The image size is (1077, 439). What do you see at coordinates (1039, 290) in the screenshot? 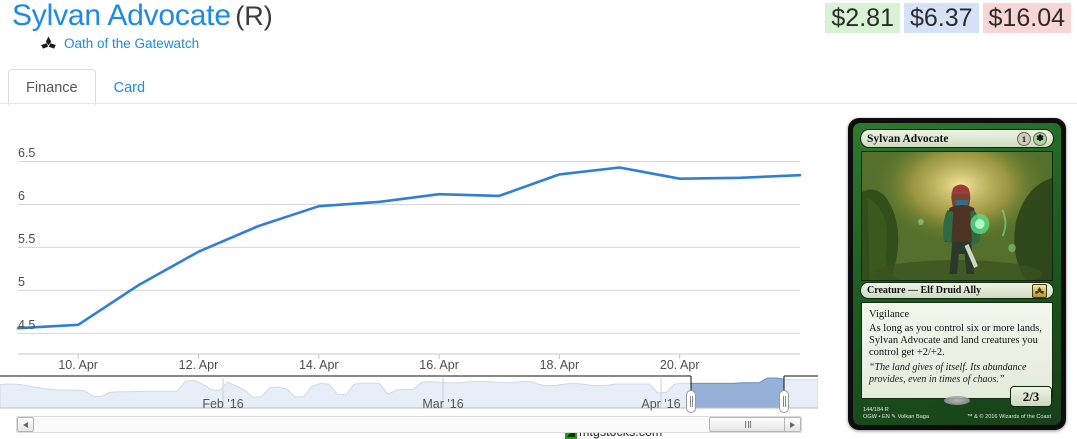
I see `ogw-expansion-symbol-icon` at bounding box center [1039, 290].